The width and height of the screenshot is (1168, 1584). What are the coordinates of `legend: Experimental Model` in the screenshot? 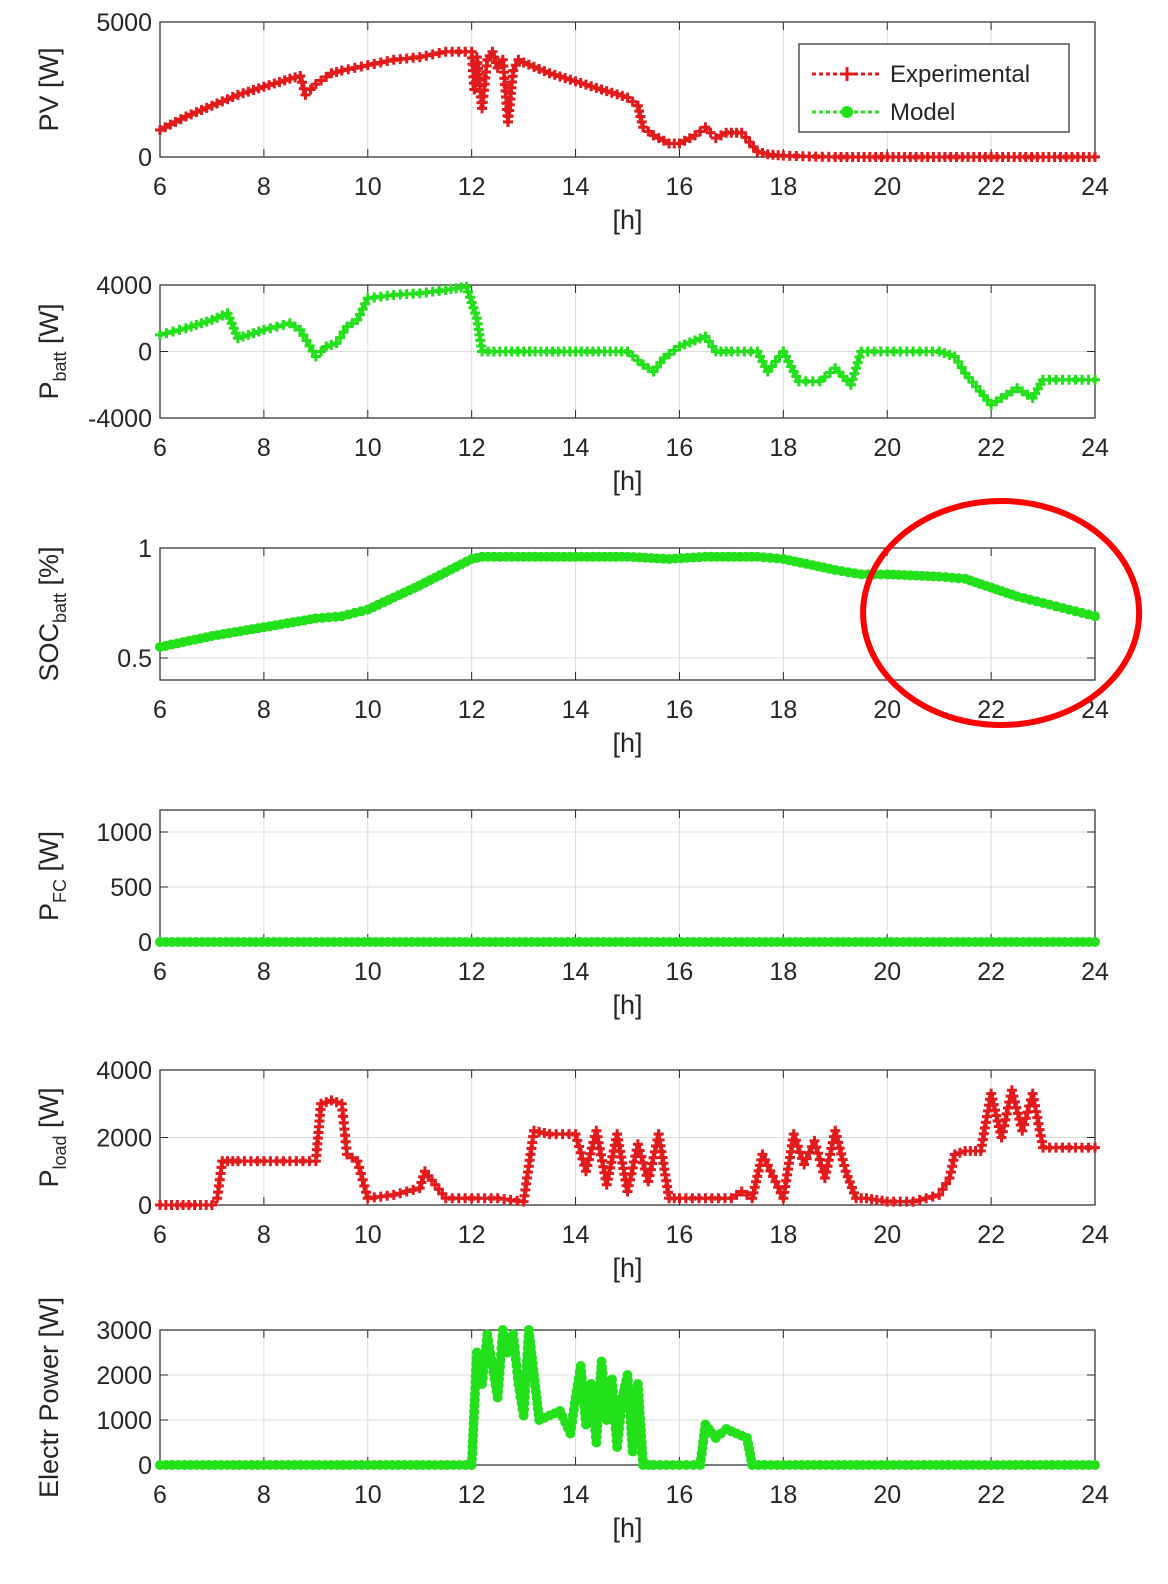 It's located at (934, 88).